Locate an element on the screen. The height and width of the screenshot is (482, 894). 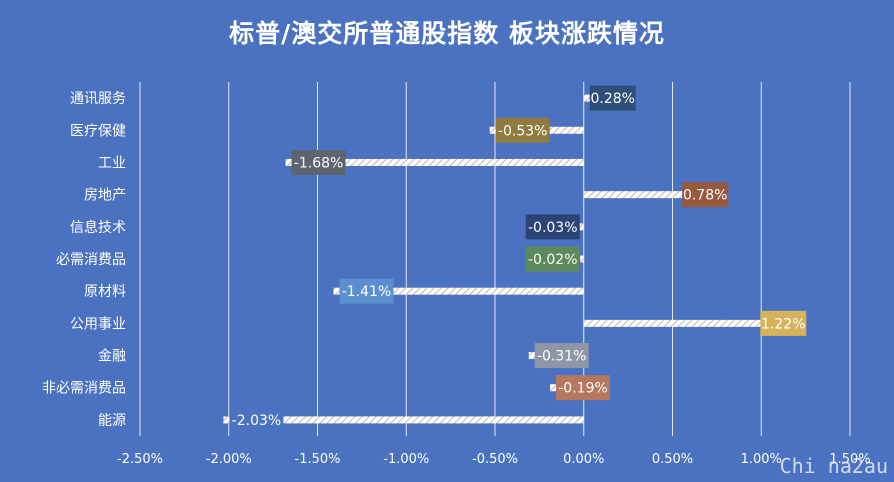
x-tick-label: -2.00% is located at coordinates (229, 459).